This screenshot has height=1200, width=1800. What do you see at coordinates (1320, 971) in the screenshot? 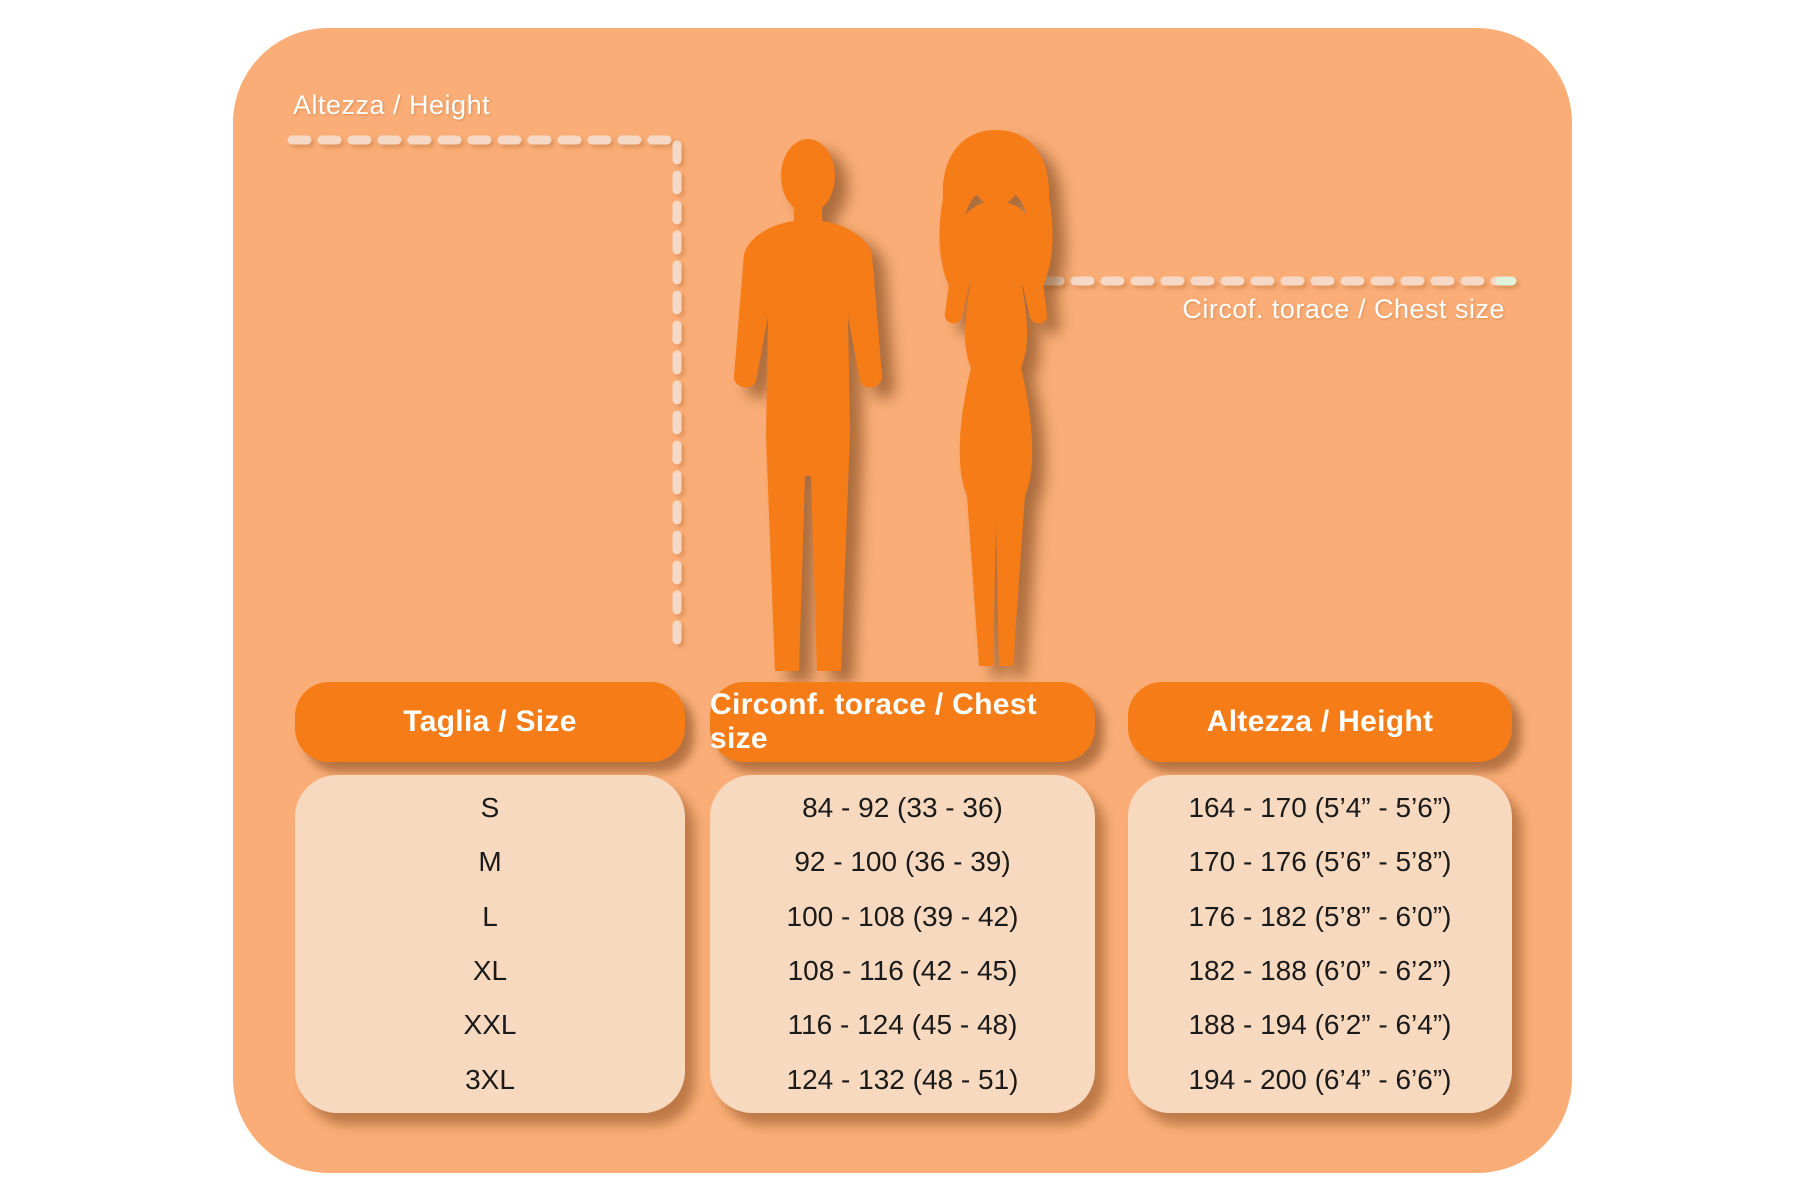
I see `height-cell: 182 - 188 (6’0” - 6’2”)` at bounding box center [1320, 971].